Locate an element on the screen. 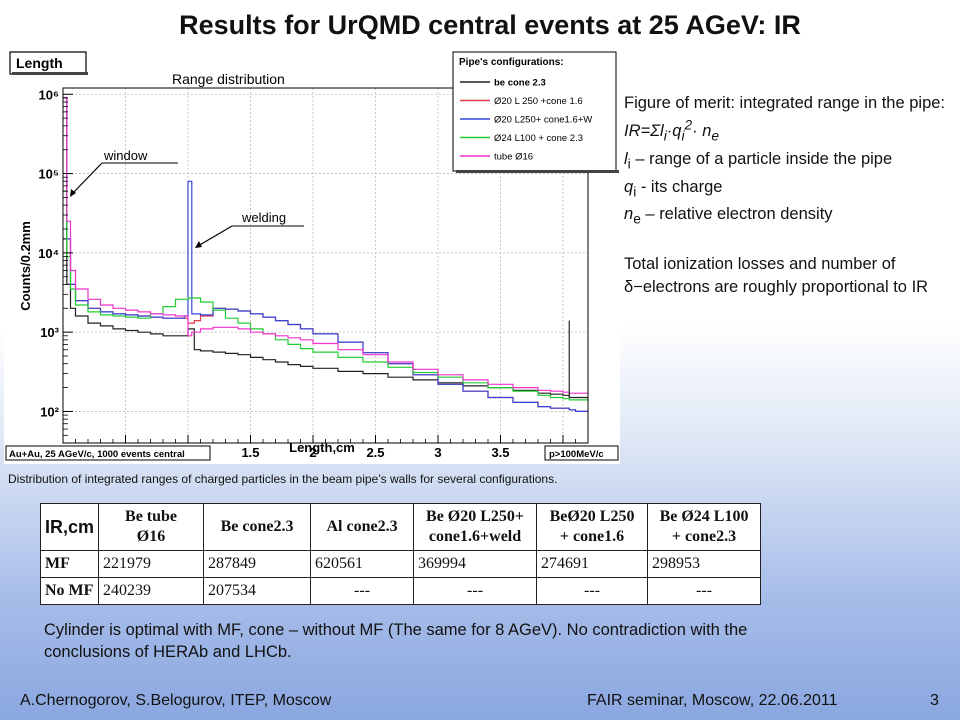 Image resolution: width=960 pixels, height=720 pixels. table-header: Al cone2.3 is located at coordinates (362, 527).